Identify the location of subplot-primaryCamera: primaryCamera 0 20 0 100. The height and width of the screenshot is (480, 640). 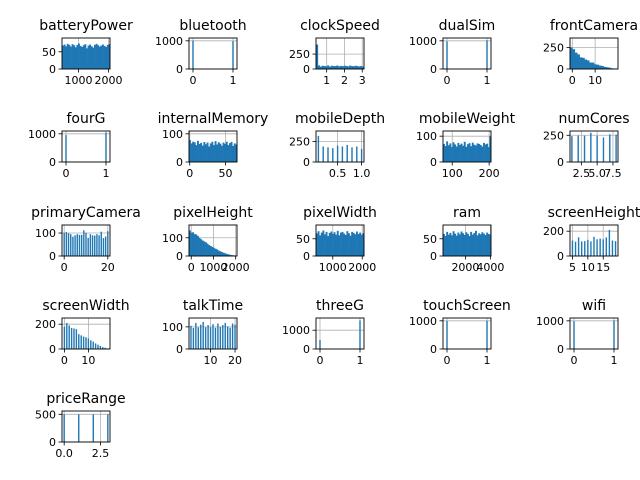
(86, 239).